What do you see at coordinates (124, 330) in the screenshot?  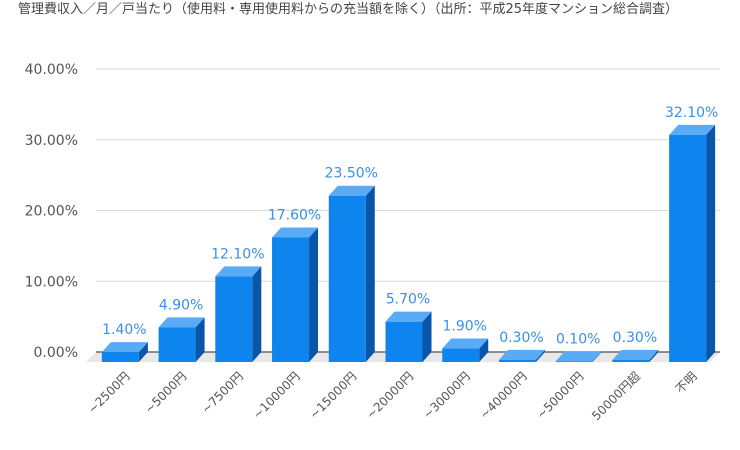 I see `data-label: 1.40%` at bounding box center [124, 330].